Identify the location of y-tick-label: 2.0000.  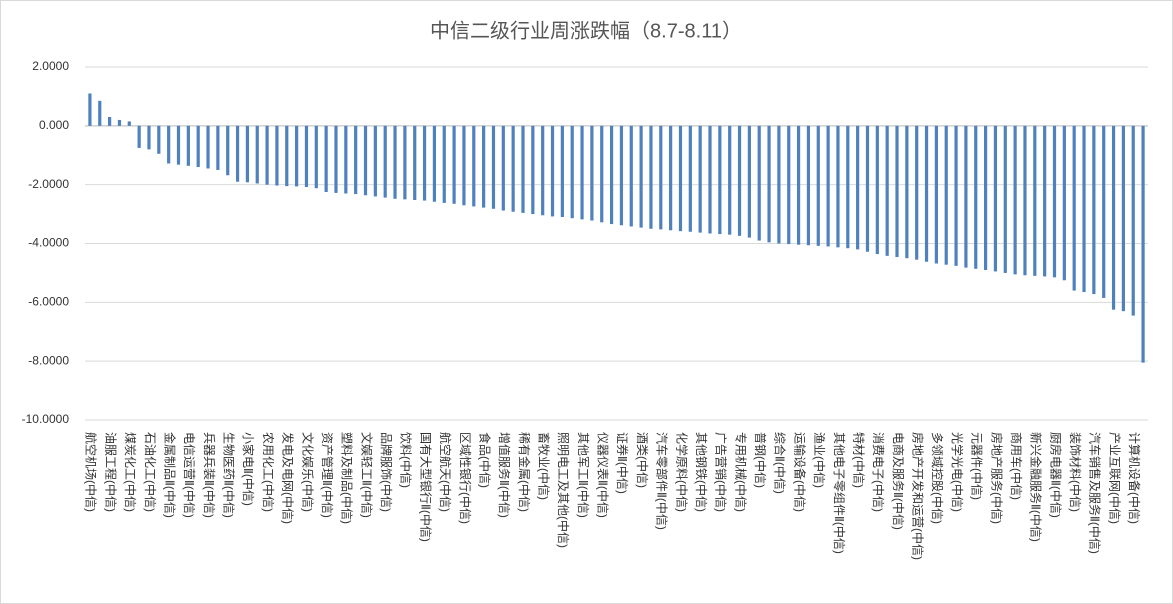
(50, 66).